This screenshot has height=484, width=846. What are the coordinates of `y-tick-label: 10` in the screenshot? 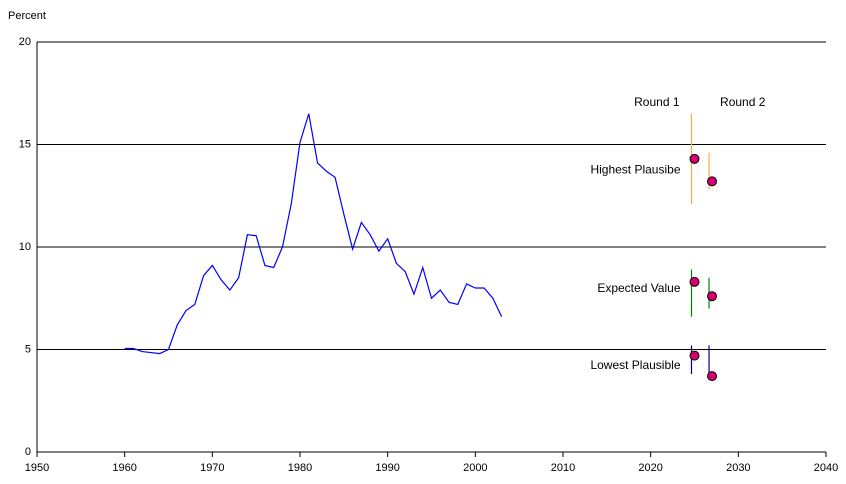 It's located at (25, 247).